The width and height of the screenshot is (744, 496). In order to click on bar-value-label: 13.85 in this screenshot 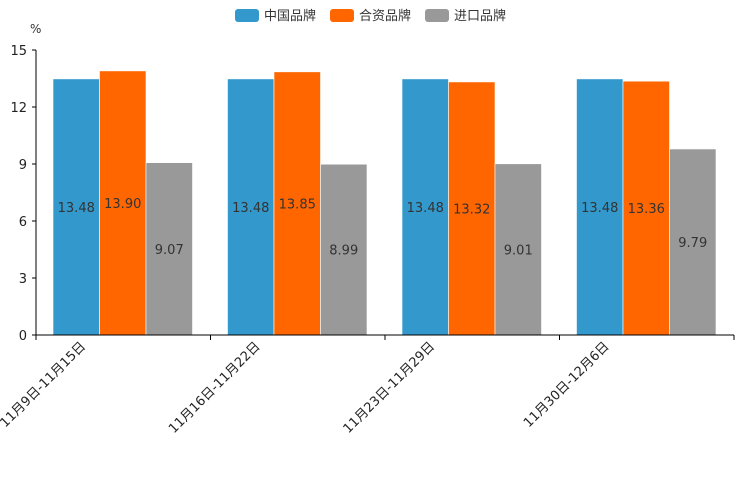, I will do `click(297, 204)`.